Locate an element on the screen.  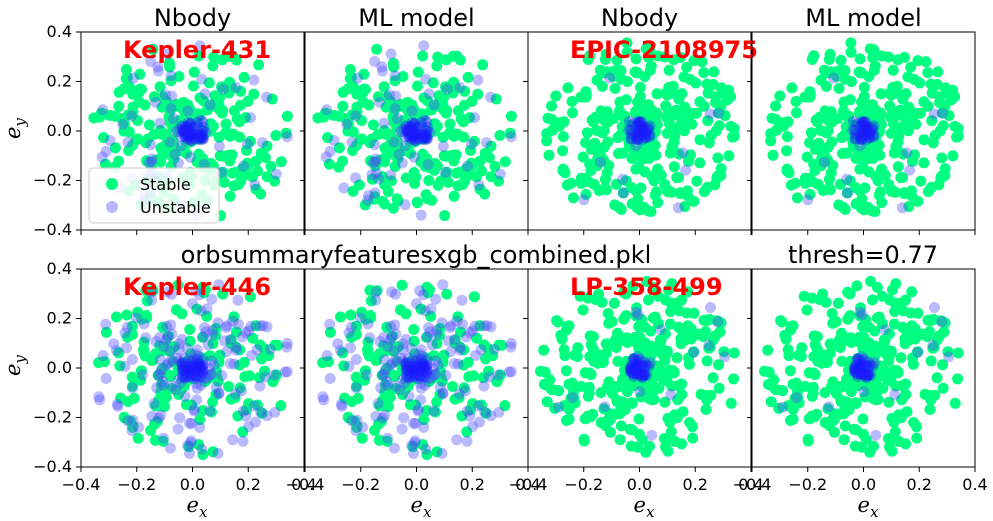
panel-title: ML model is located at coordinates (416, 18).